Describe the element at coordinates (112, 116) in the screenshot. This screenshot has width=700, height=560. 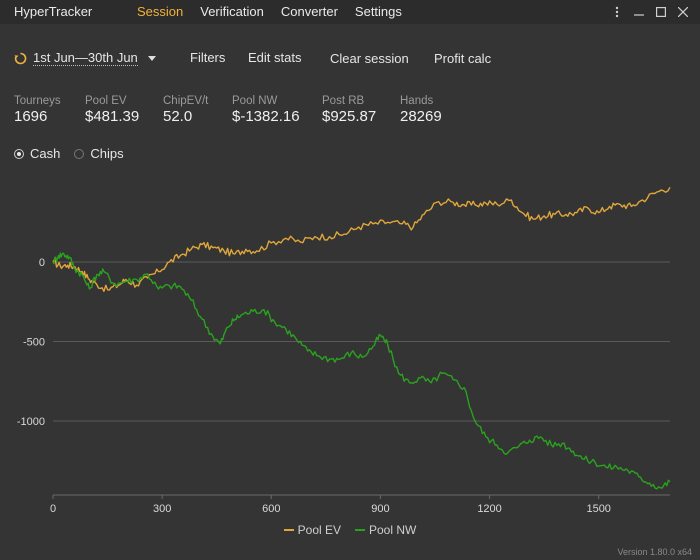
I see `stat-value: $481.39` at that location.